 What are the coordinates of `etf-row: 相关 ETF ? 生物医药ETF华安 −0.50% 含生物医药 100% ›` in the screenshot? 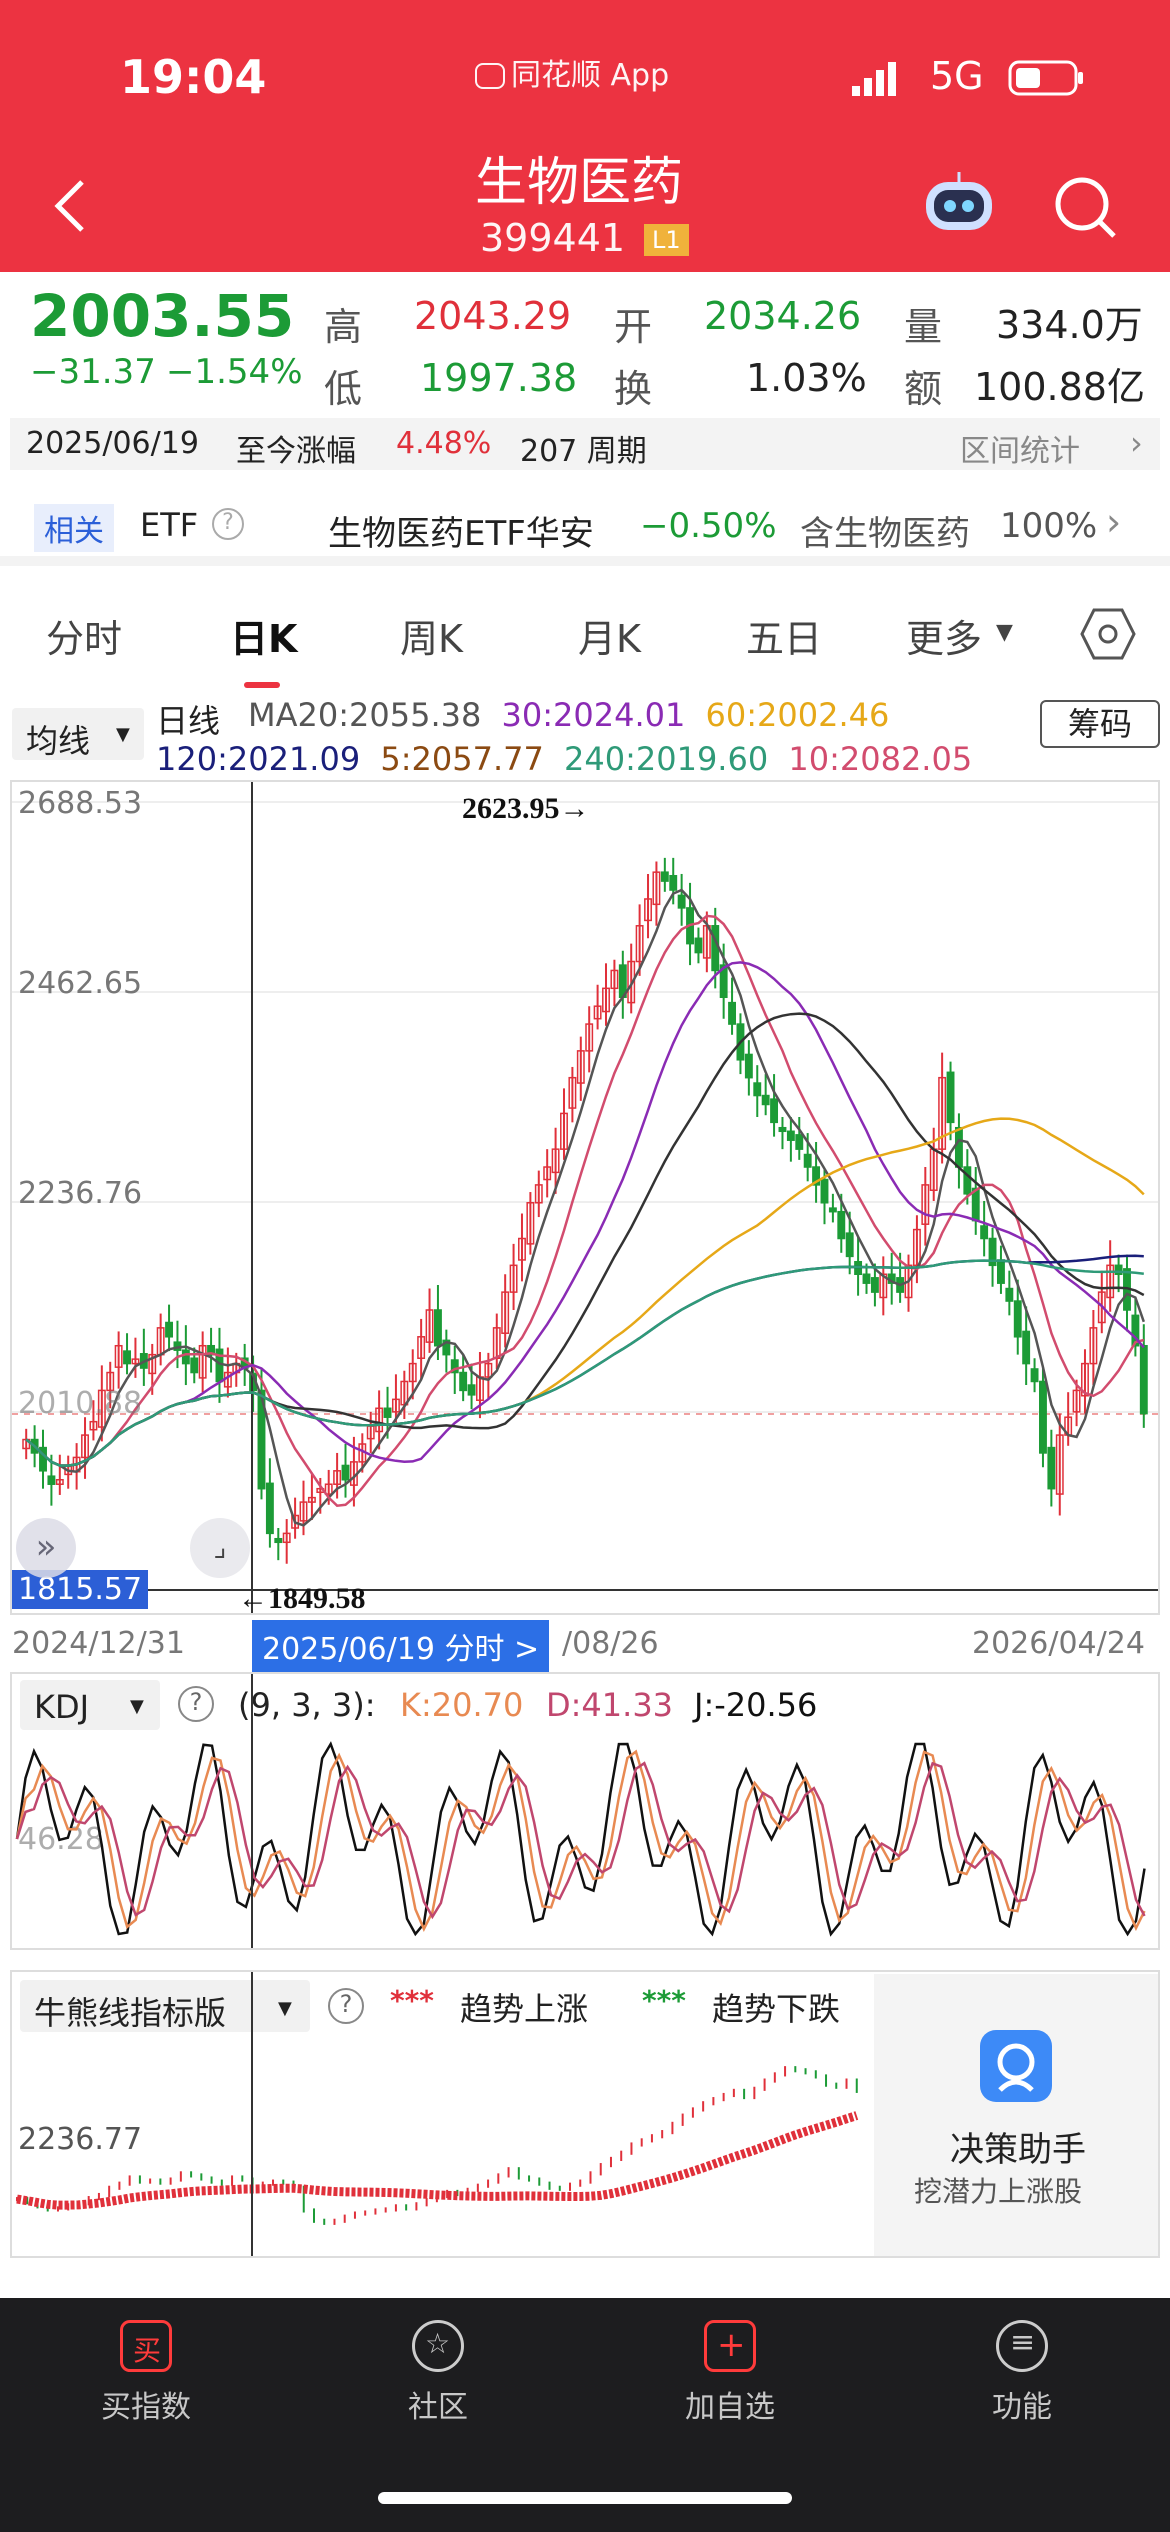 It's located at (585, 526).